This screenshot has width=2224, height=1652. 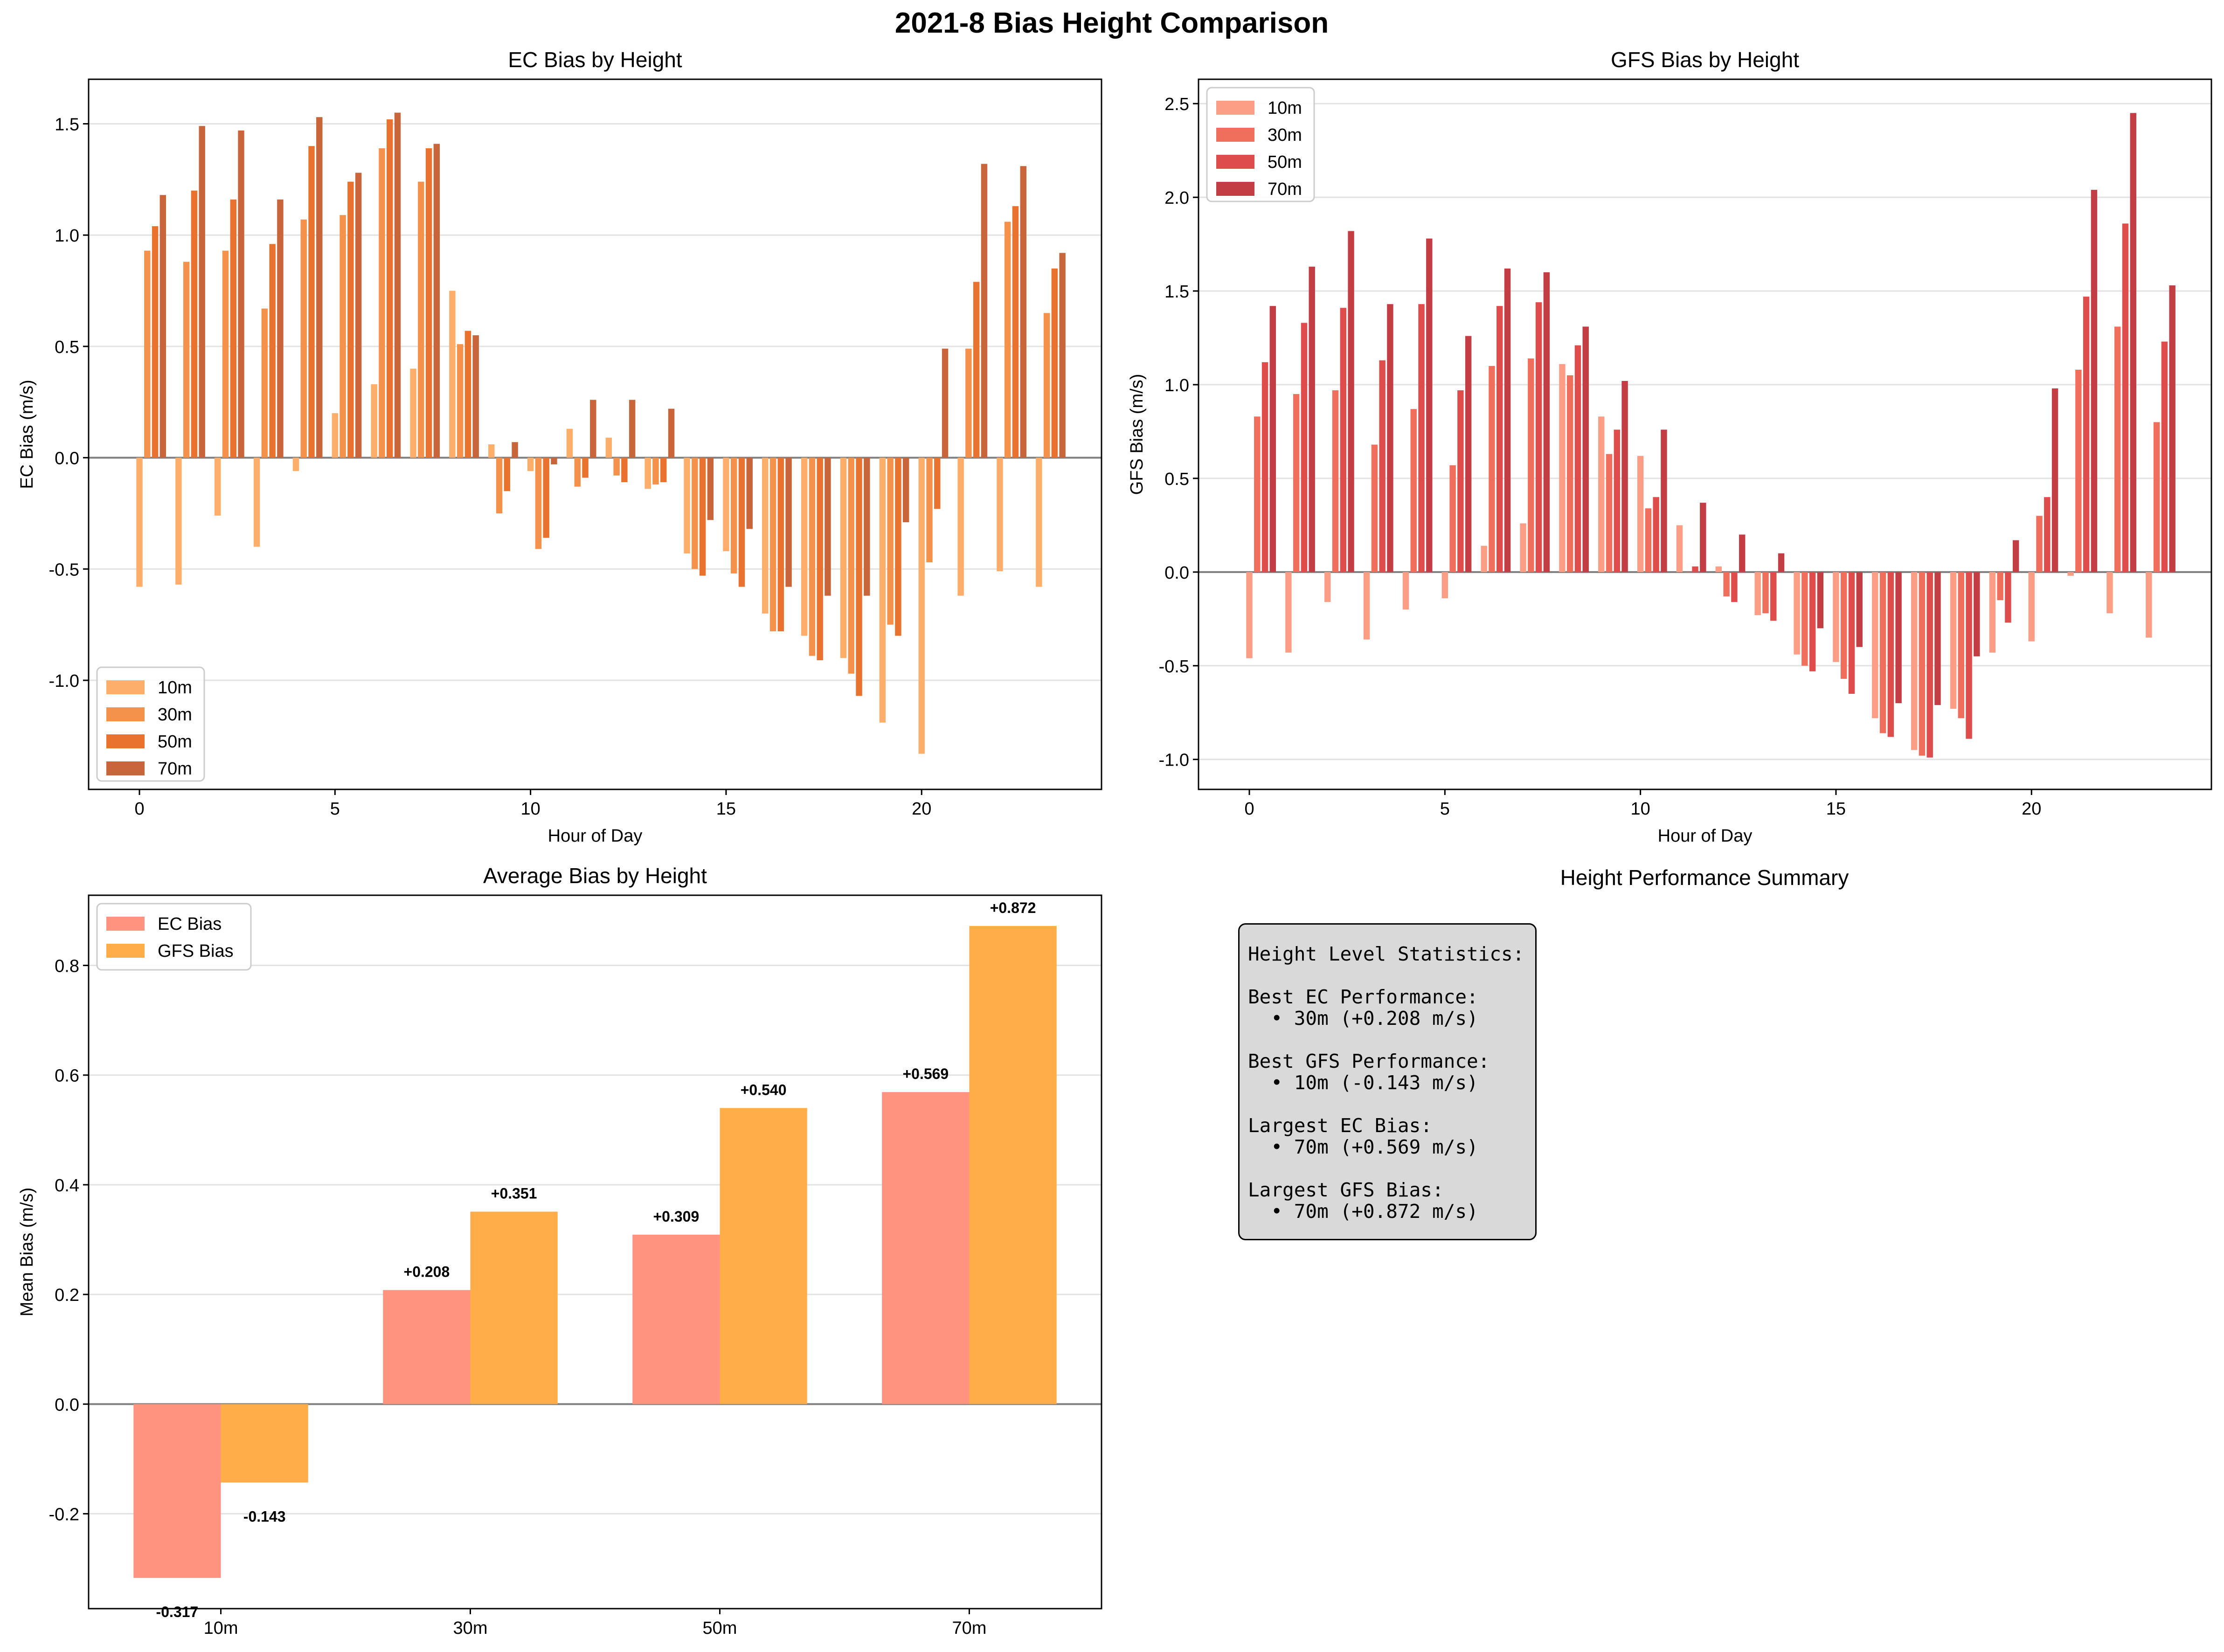 I want to click on y-tick-label: 1.0, so click(x=1176, y=385).